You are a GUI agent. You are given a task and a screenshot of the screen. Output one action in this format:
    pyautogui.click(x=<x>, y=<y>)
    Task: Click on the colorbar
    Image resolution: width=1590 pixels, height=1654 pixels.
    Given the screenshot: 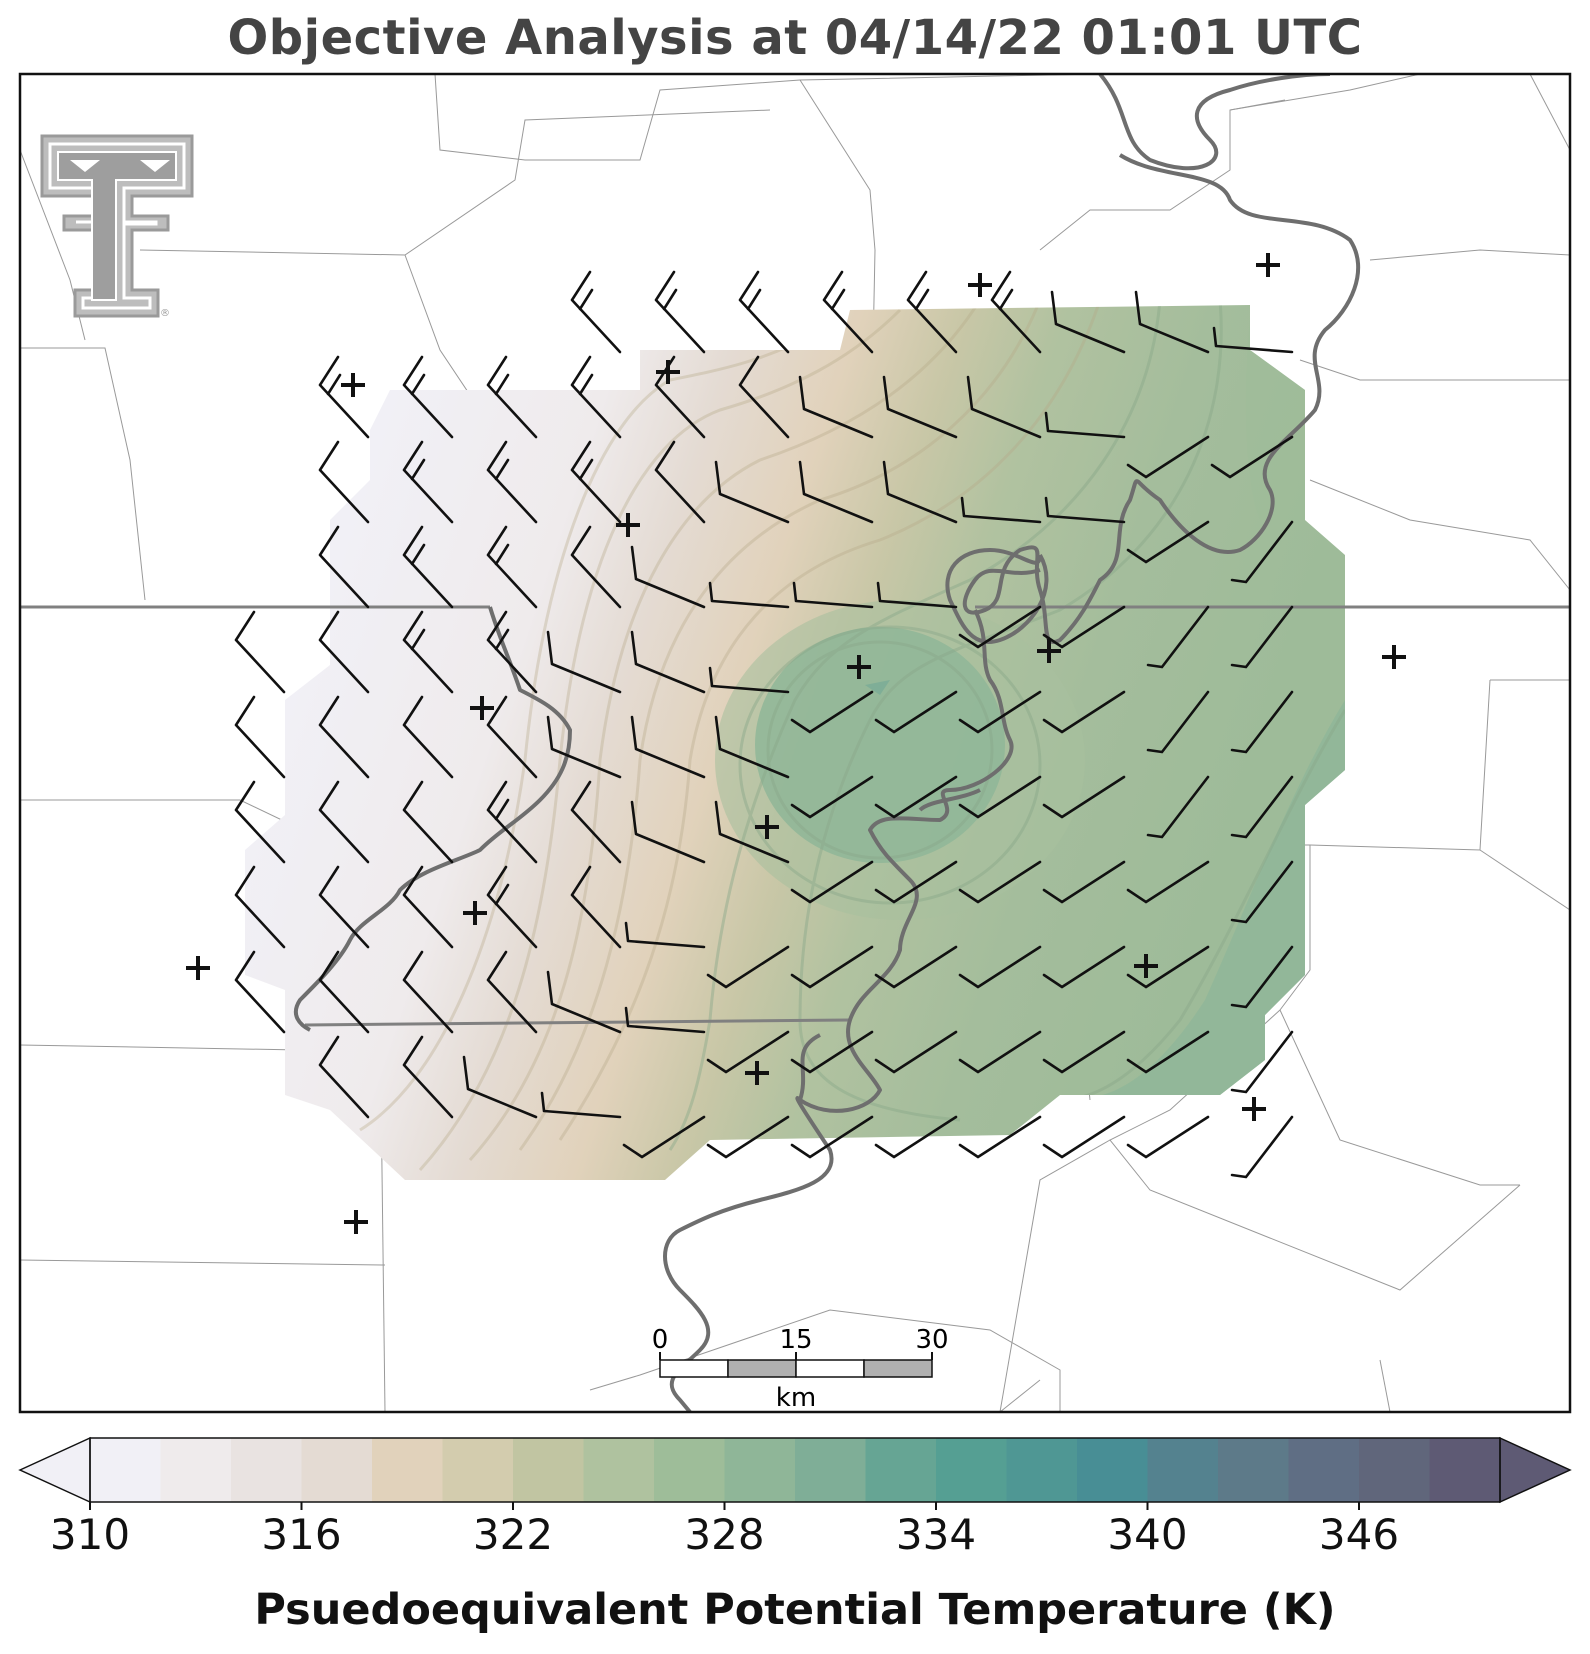 What is the action you would take?
    pyautogui.click(x=795, y=1473)
    